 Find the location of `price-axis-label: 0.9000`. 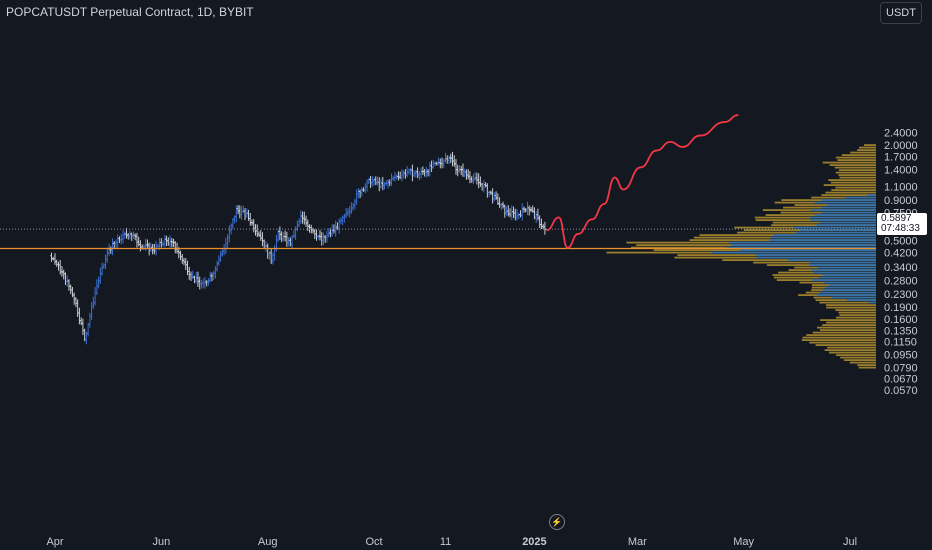

price-axis-label: 0.9000 is located at coordinates (901, 201).